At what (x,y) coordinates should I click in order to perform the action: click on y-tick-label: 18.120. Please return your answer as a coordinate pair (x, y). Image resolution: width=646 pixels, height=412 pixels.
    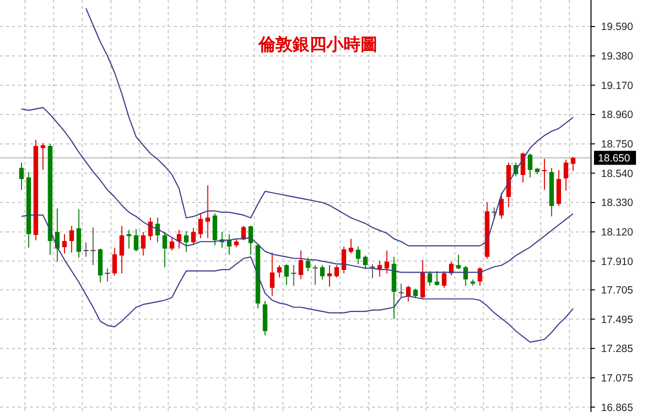
    Looking at the image, I should click on (617, 232).